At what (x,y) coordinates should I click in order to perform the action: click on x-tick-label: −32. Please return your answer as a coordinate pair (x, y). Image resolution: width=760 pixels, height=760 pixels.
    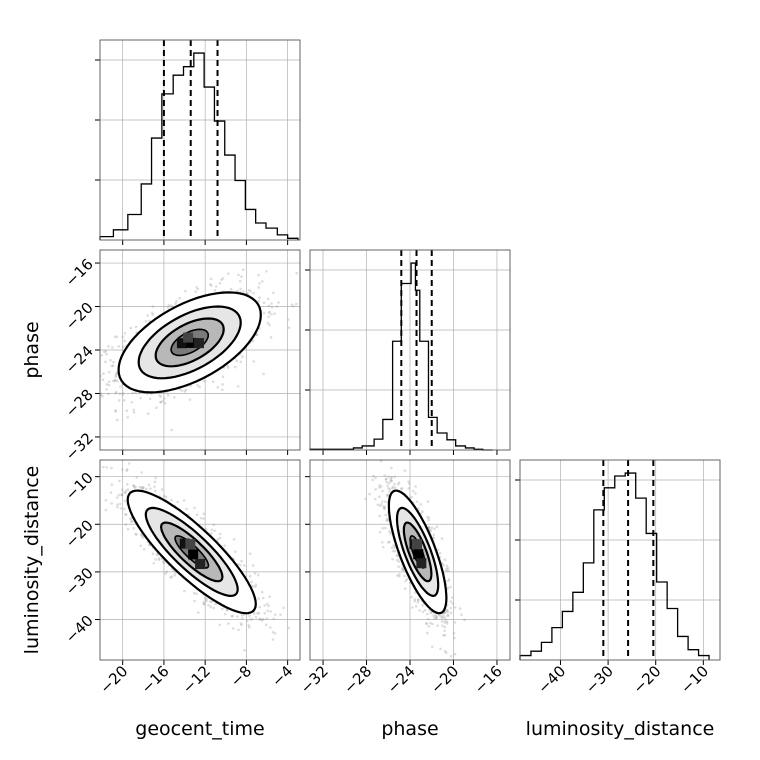
    Looking at the image, I should click on (314, 679).